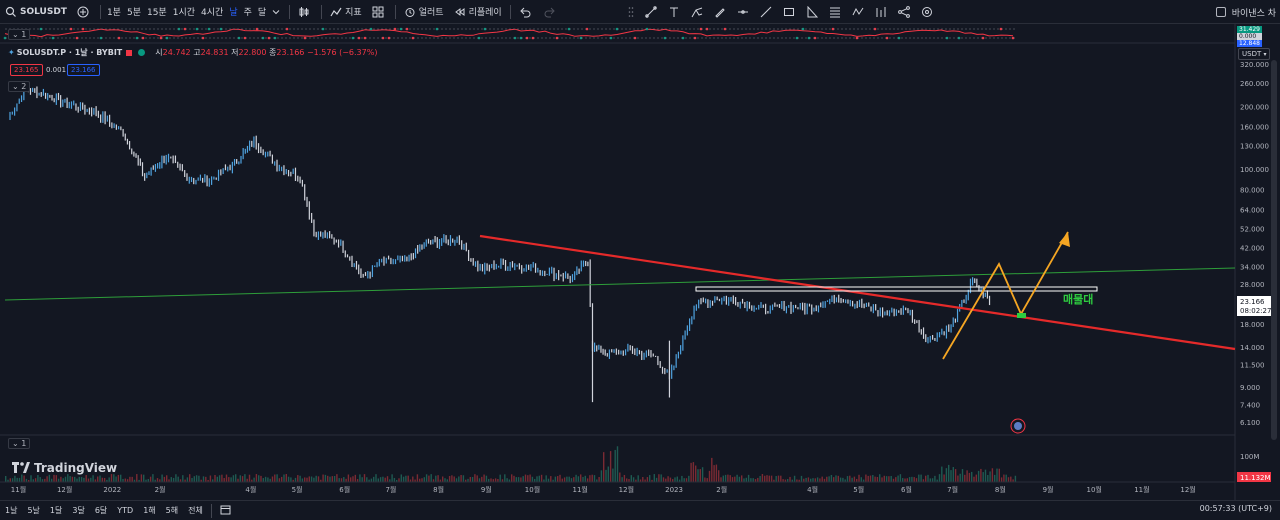 The height and width of the screenshot is (520, 1280). What do you see at coordinates (526, 12) in the screenshot?
I see `undo-button` at bounding box center [526, 12].